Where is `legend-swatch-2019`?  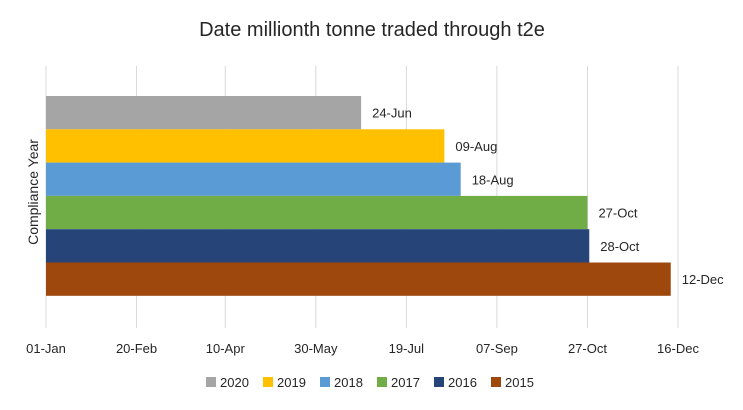 legend-swatch-2019 is located at coordinates (268, 382).